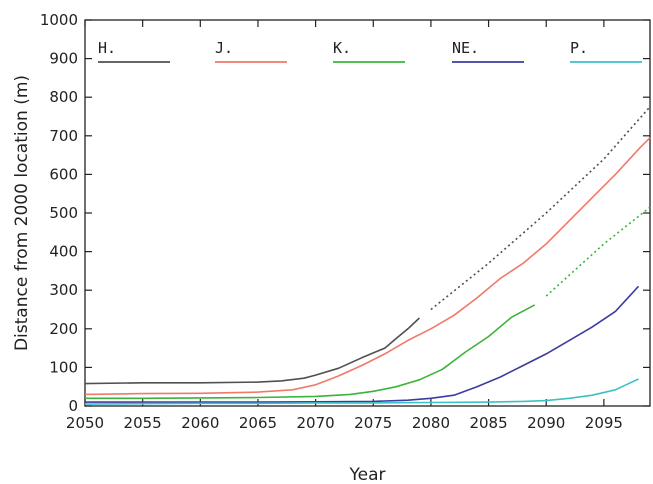 The height and width of the screenshot is (484, 653). Describe the element at coordinates (63, 59) in the screenshot. I see `y-tick-label: 900` at that location.